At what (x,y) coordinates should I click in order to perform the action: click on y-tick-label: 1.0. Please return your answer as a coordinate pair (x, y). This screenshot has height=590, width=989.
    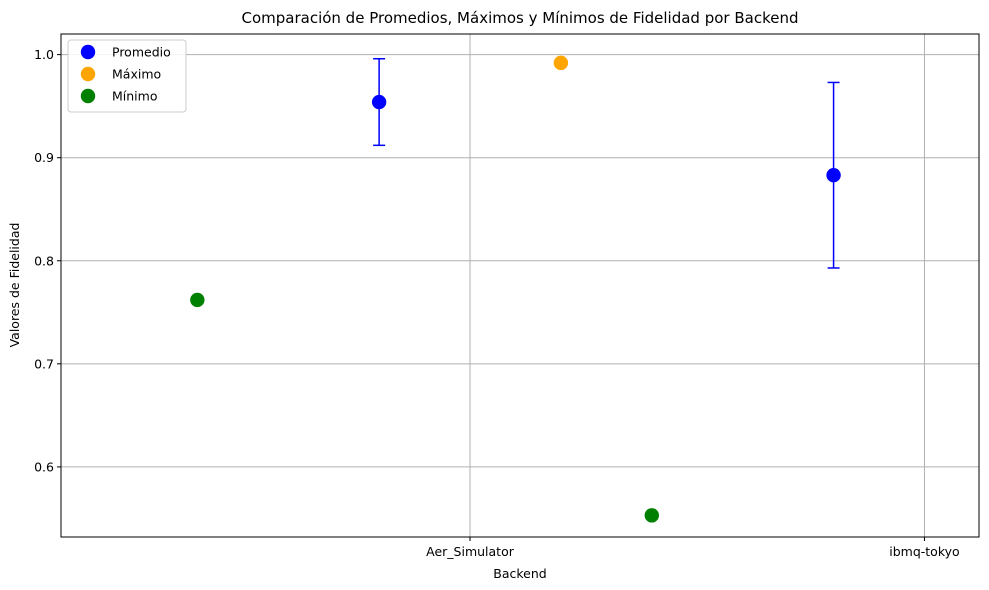
    Looking at the image, I should click on (44, 54).